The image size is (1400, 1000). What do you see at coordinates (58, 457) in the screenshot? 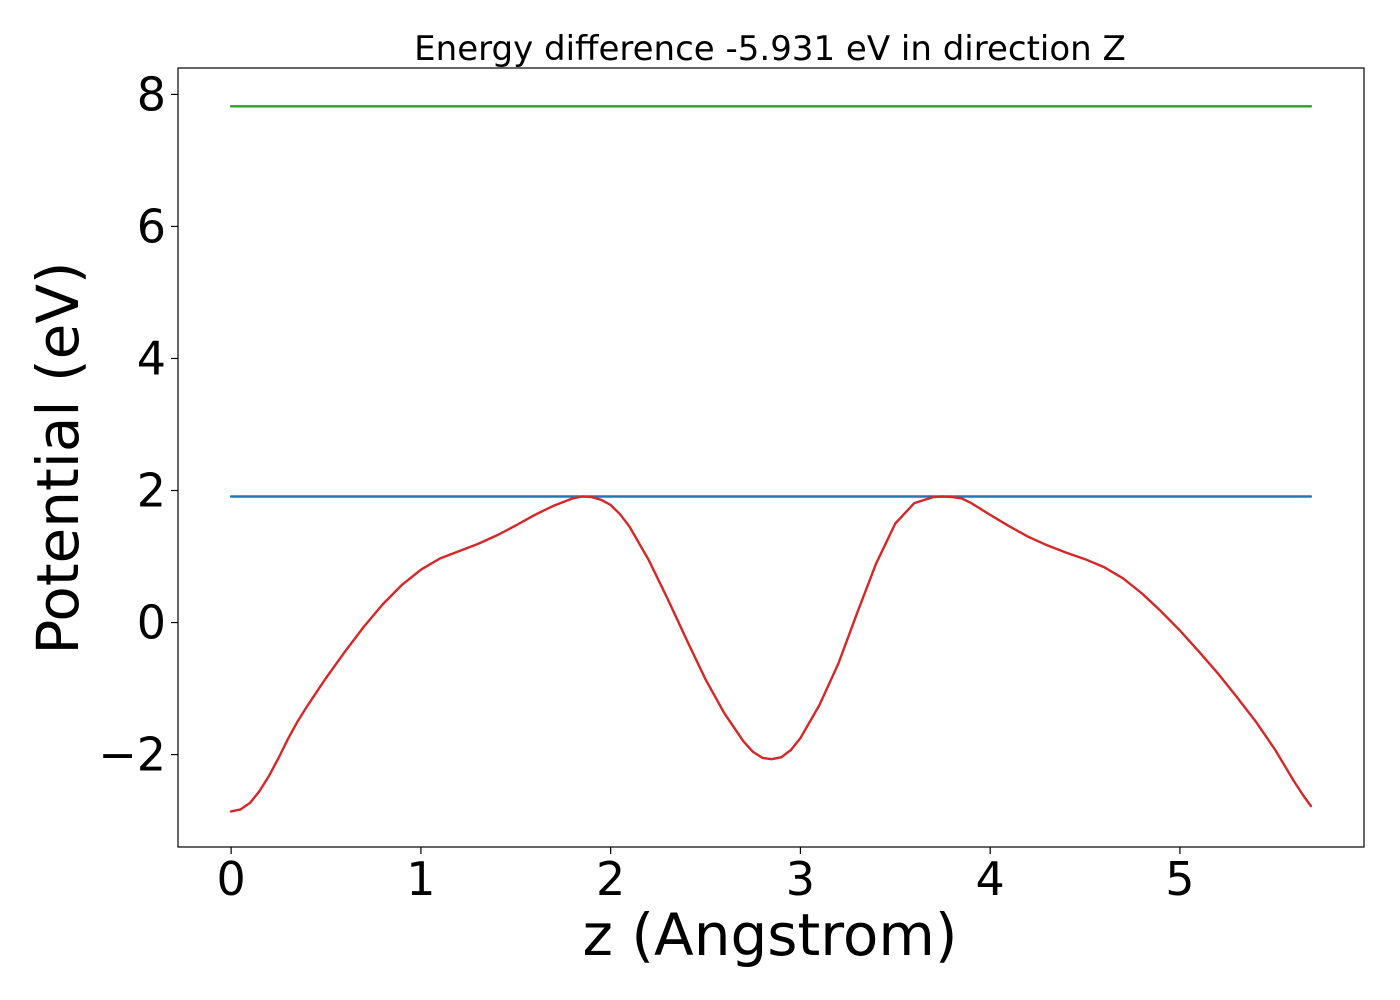
I see `y-axis-label: Potential (eV)` at bounding box center [58, 457].